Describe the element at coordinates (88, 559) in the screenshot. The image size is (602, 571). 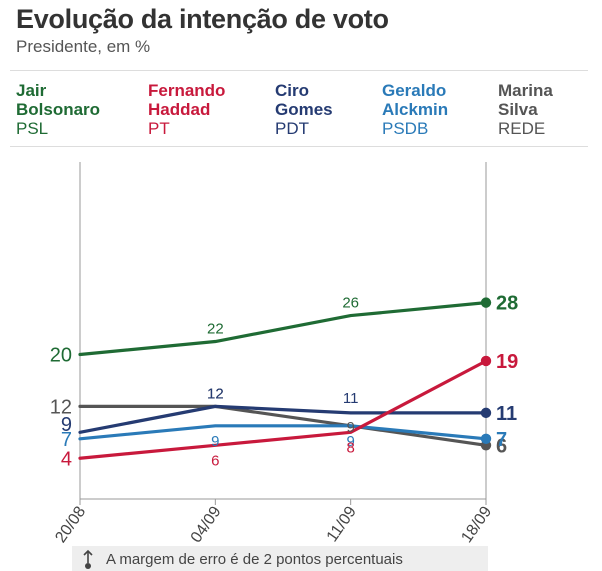
I see `error-margin-icon` at that location.